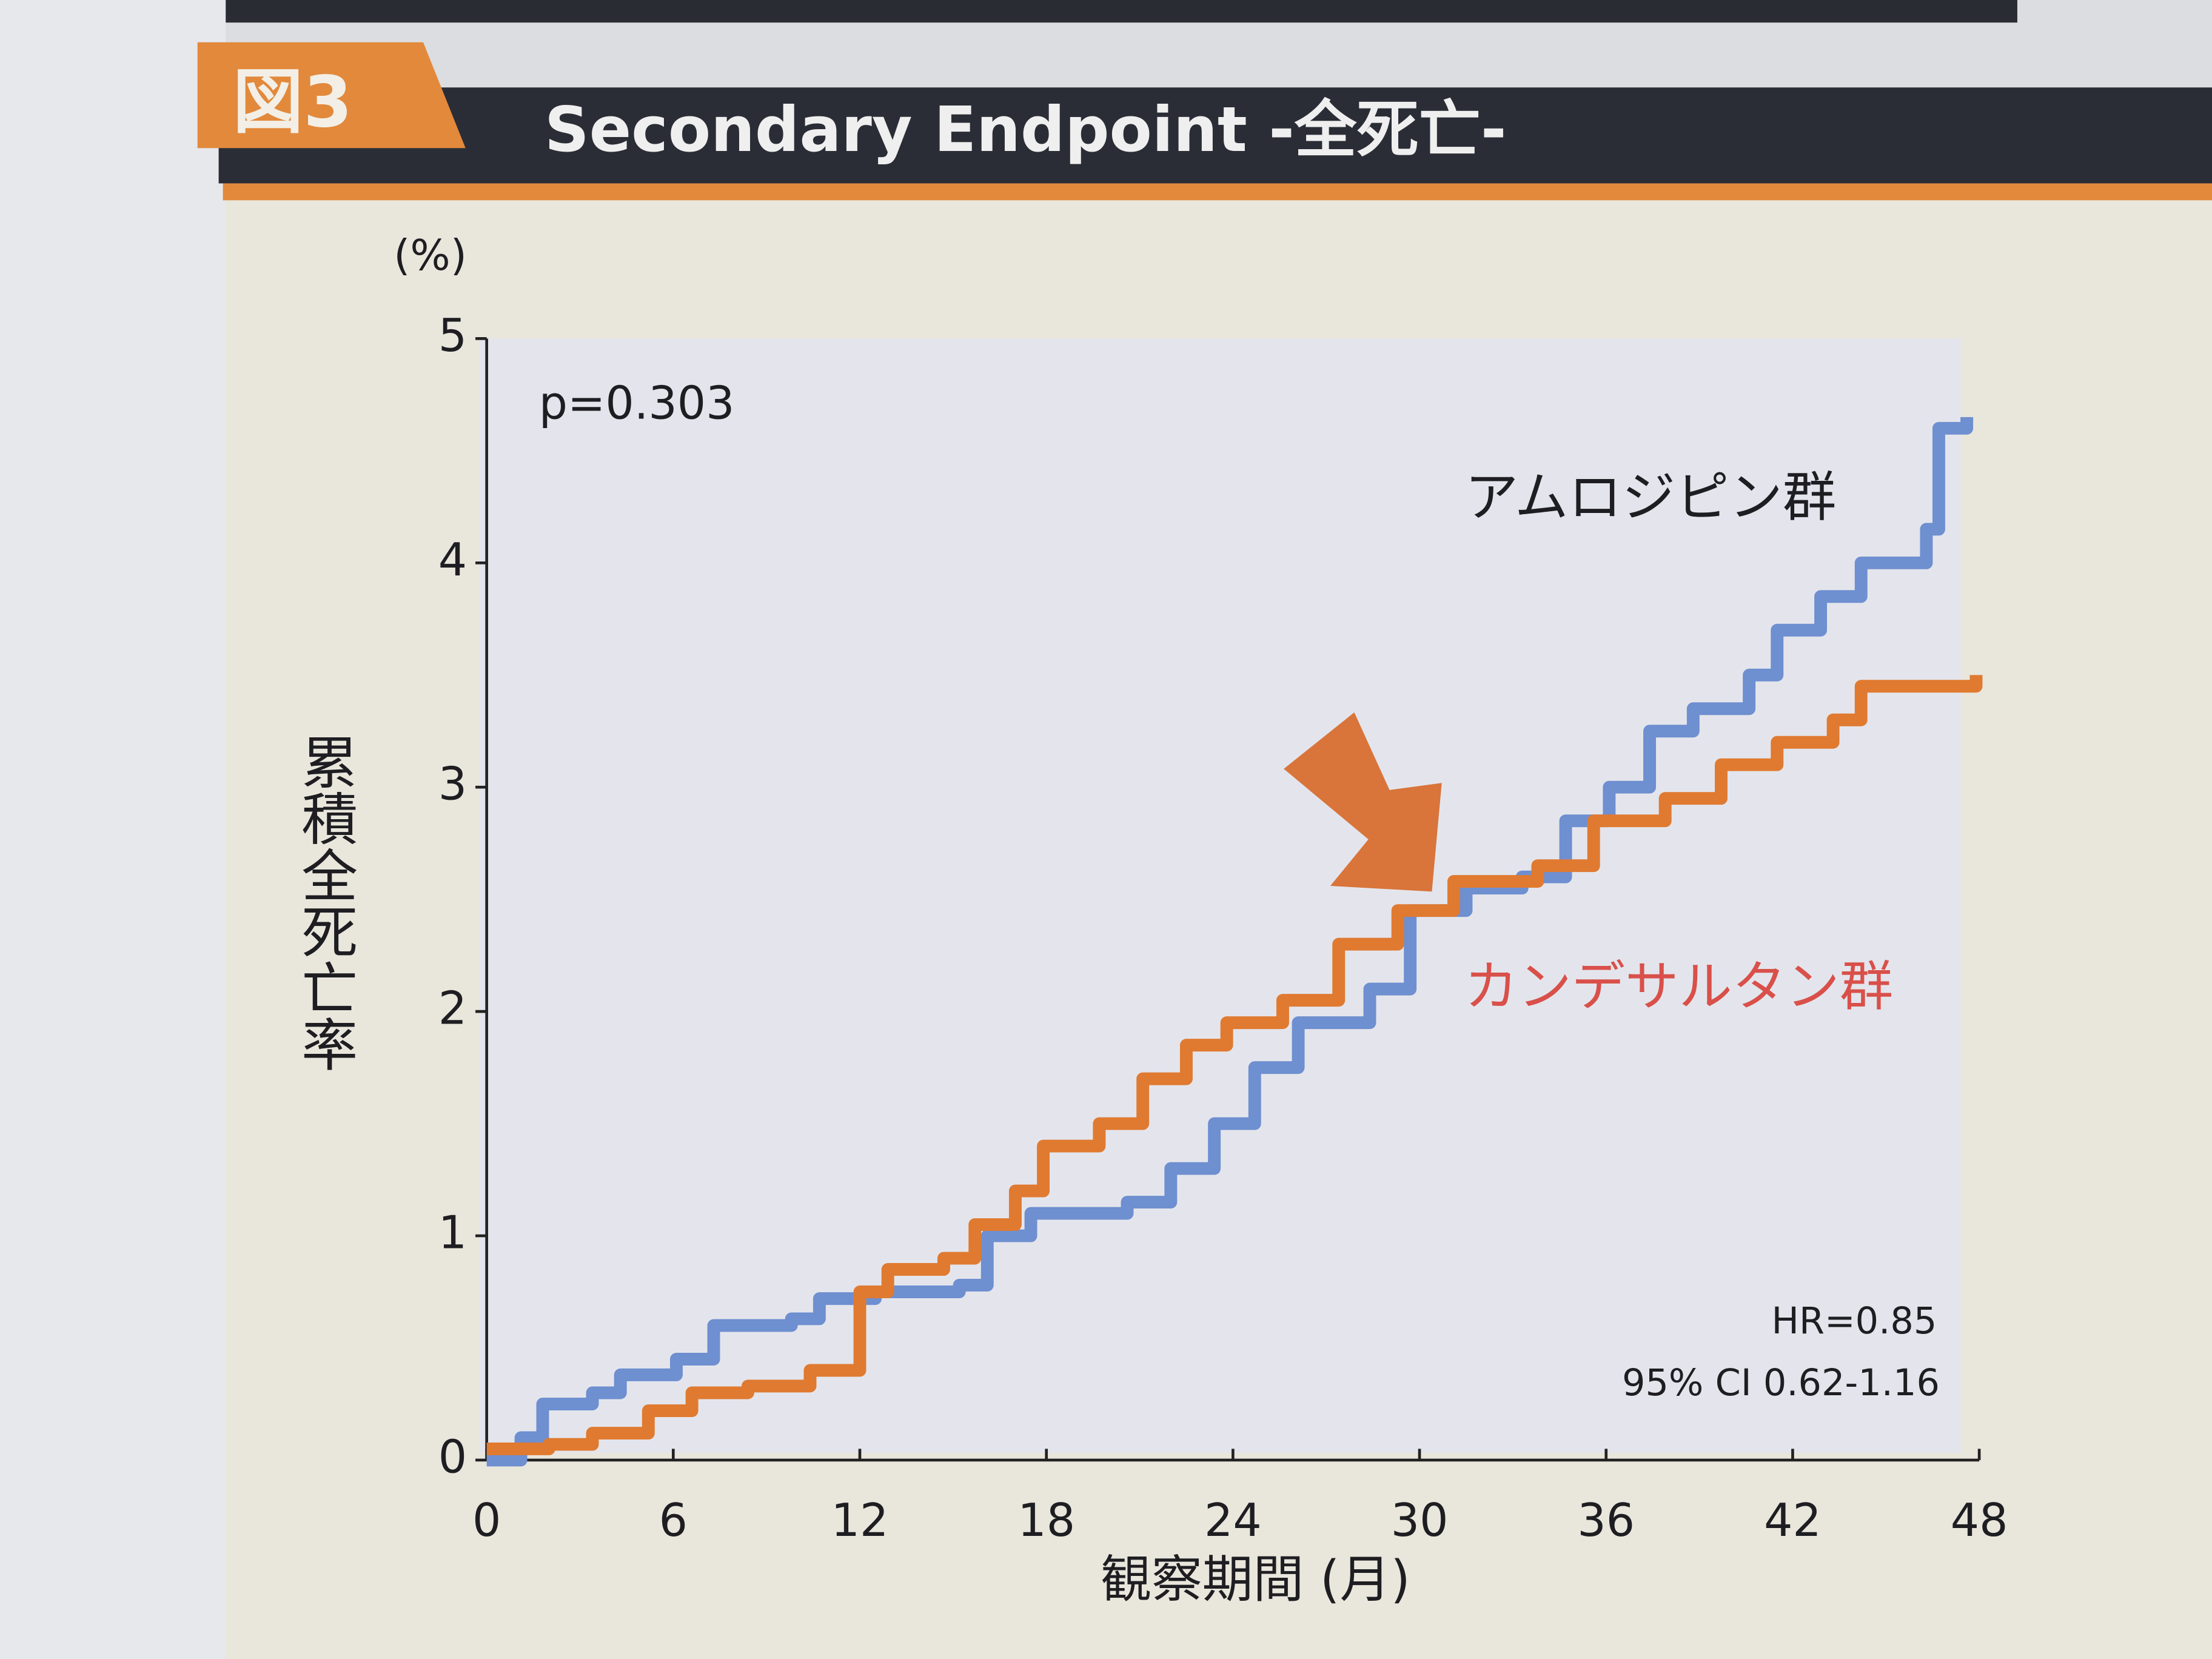 Image resolution: width=2212 pixels, height=1659 pixels. What do you see at coordinates (1255, 1579) in the screenshot?
I see `x-axis-label: 観察期間 (月)` at bounding box center [1255, 1579].